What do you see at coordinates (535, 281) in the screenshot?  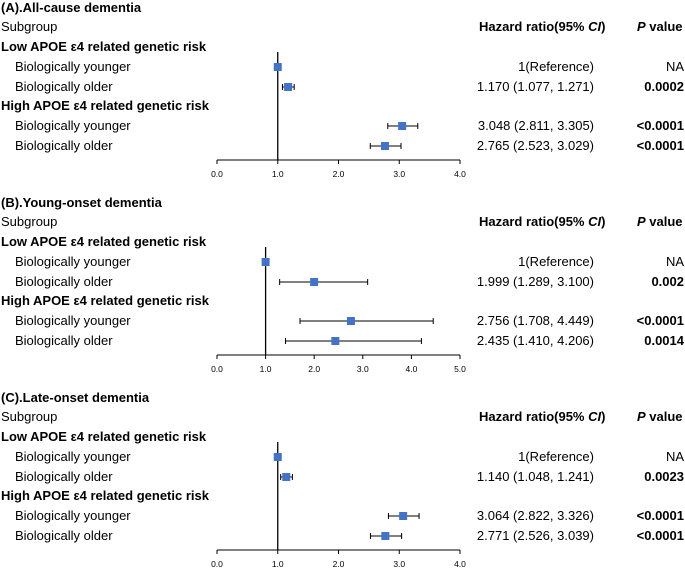 I see `hr-value: 1.999 (1.289, 3.100)` at bounding box center [535, 281].